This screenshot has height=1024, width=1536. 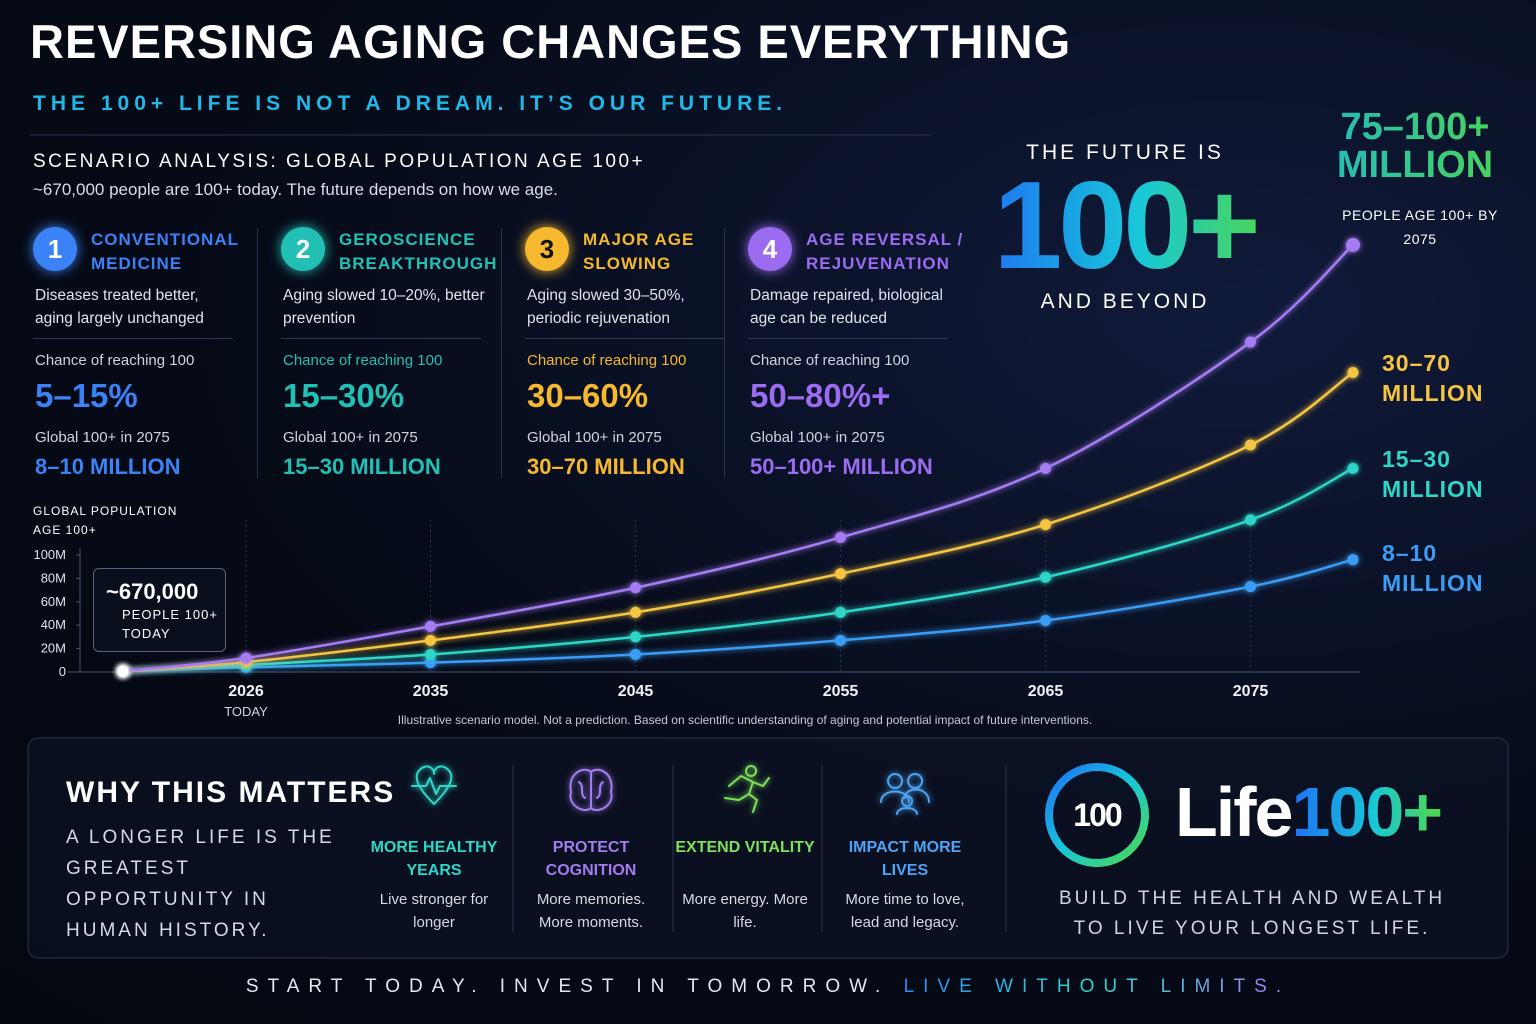 What do you see at coordinates (770, 249) in the screenshot?
I see `scenario-number: 4` at bounding box center [770, 249].